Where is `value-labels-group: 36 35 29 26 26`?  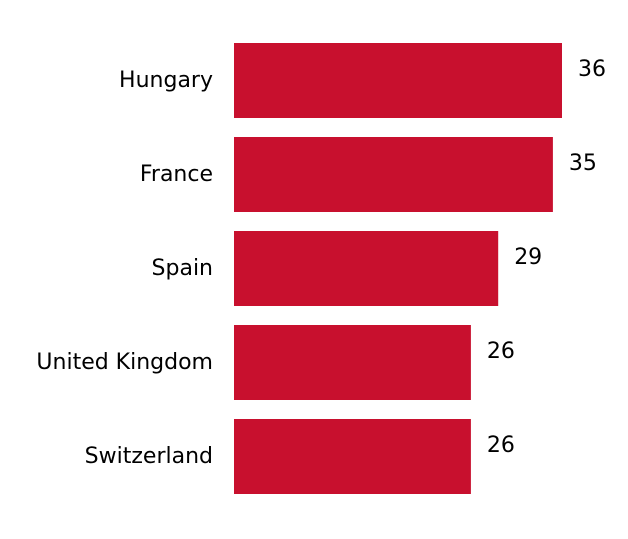 value-labels-group: 36 35 29 26 26 is located at coordinates (546, 257).